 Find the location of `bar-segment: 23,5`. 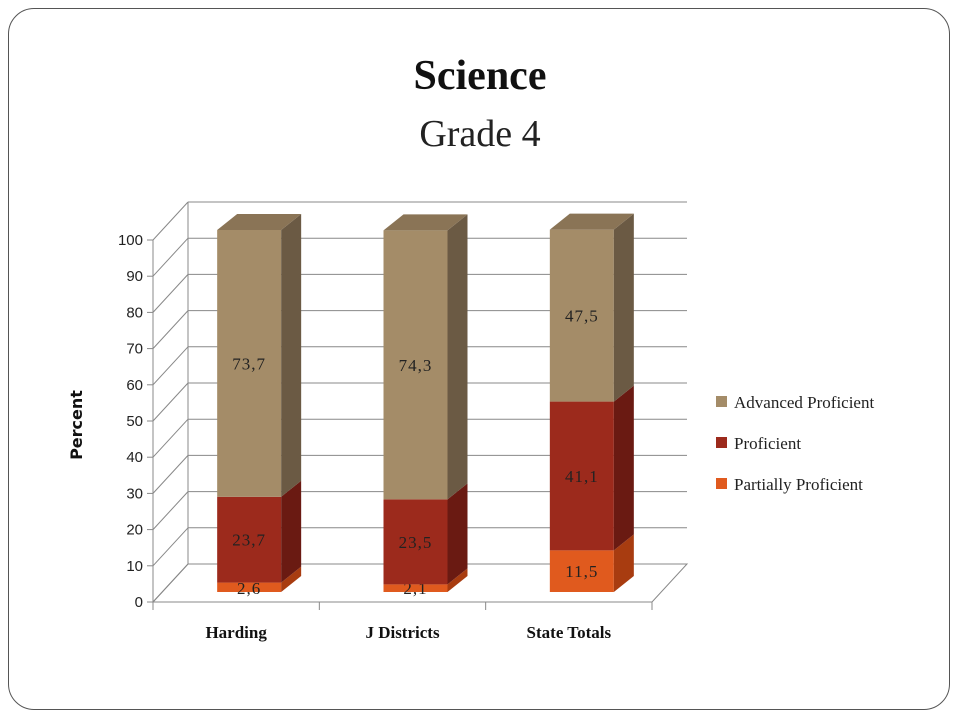

bar-segment: 23,5 is located at coordinates (425, 534).